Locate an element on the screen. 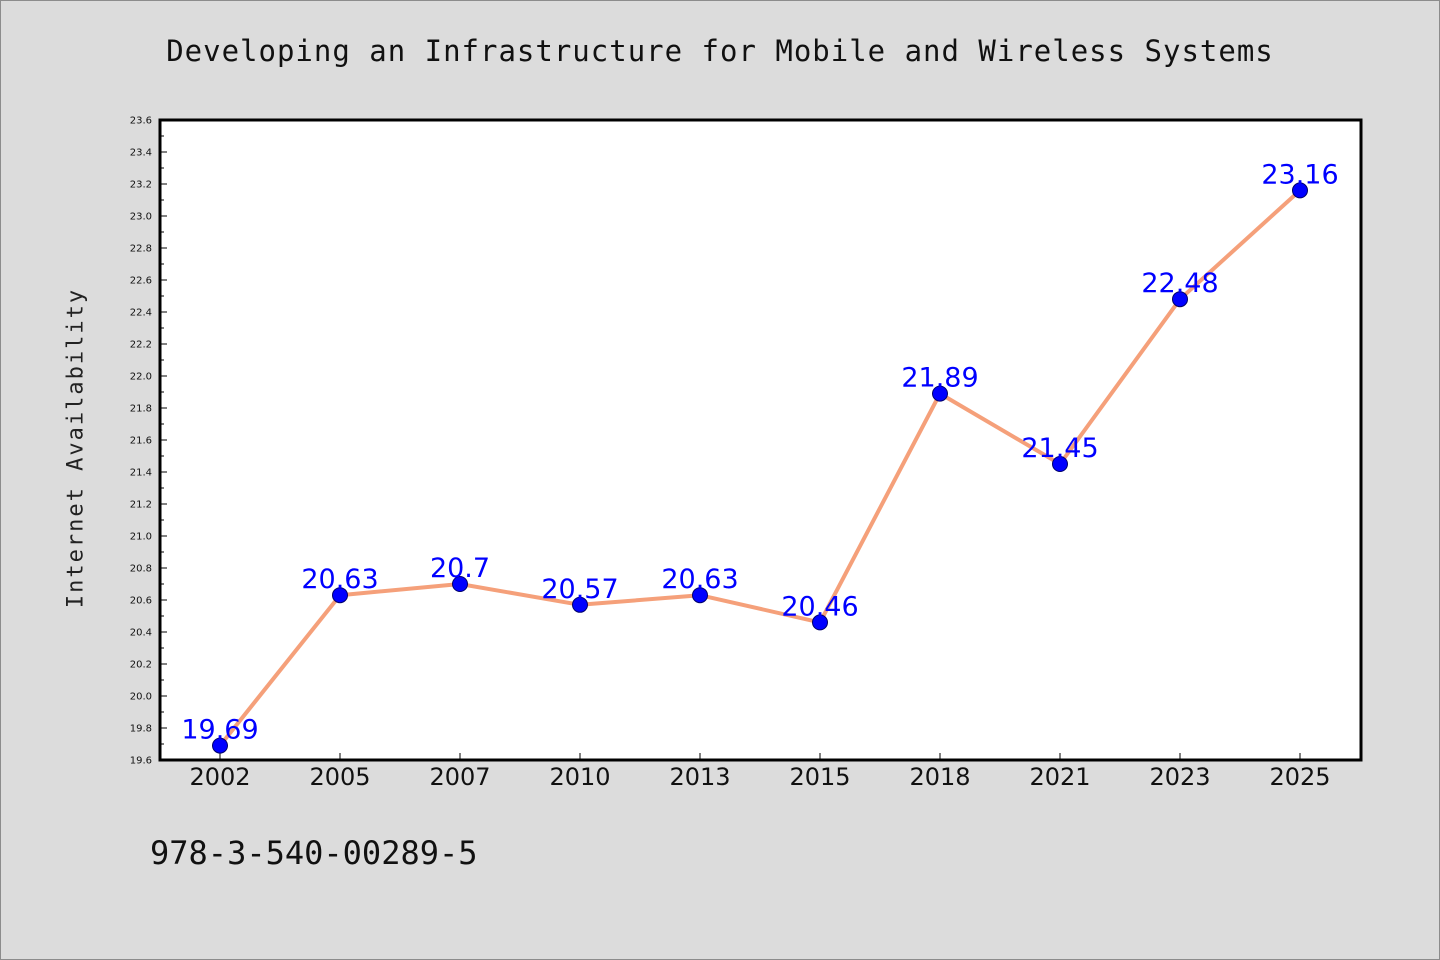 This screenshot has width=1440, height=960. y-tick-label: 22.0 is located at coordinates (141, 377).